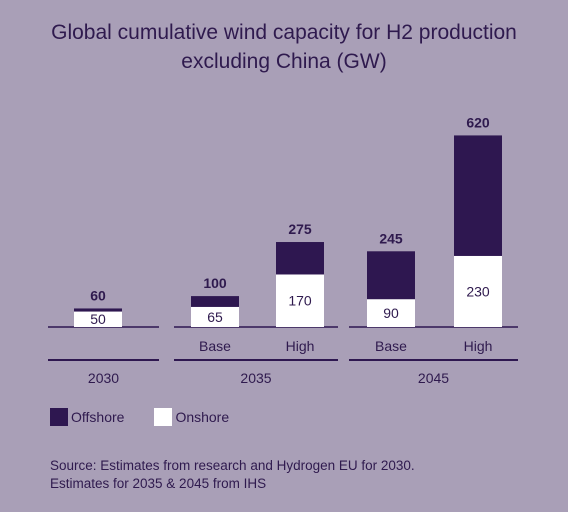  What do you see at coordinates (59, 417) in the screenshot?
I see `legend-swatch-offshore` at bounding box center [59, 417].